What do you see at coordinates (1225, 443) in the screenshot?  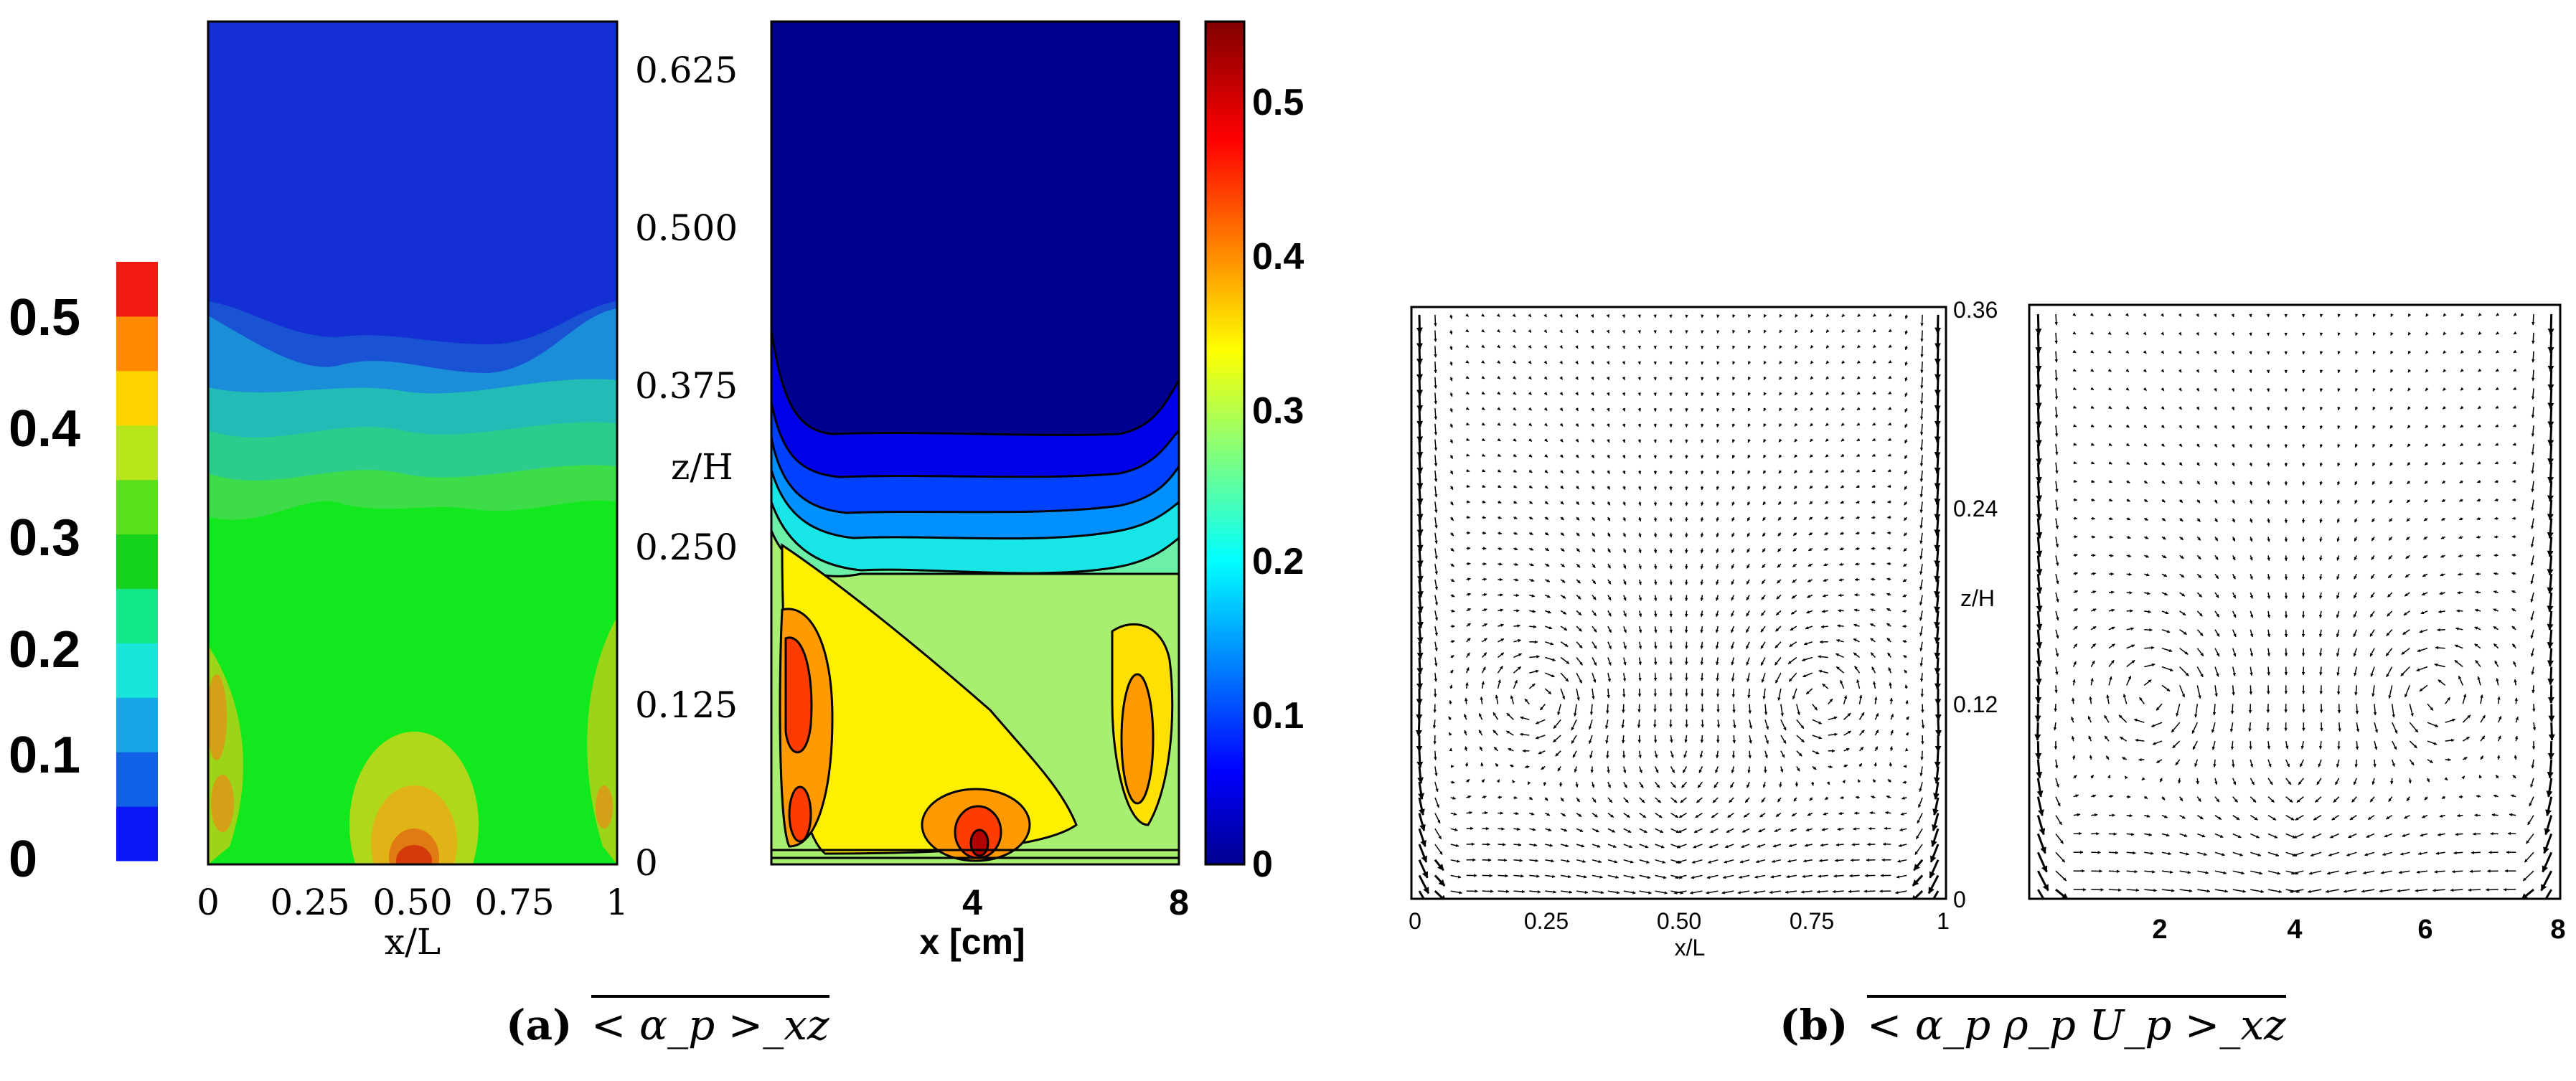 I see `colorbar-a-right` at bounding box center [1225, 443].